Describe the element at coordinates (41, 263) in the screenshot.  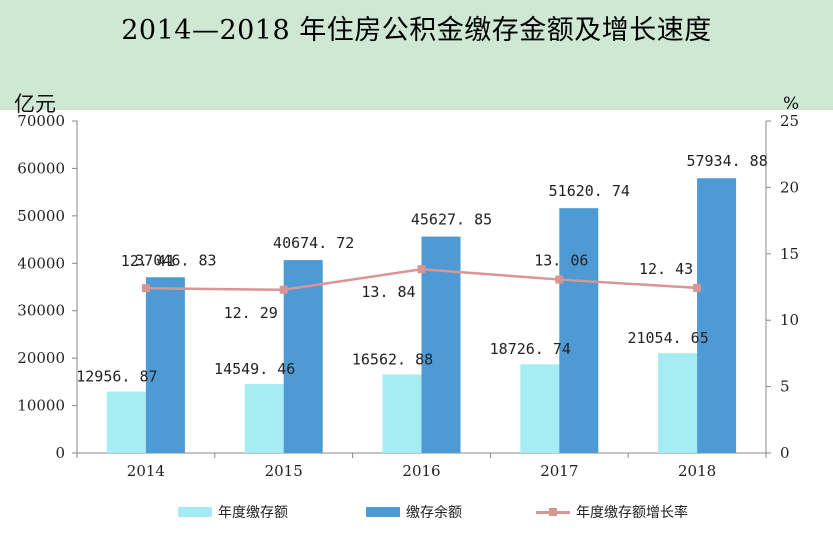
I see `left-axis-tick-label: 40000` at that location.